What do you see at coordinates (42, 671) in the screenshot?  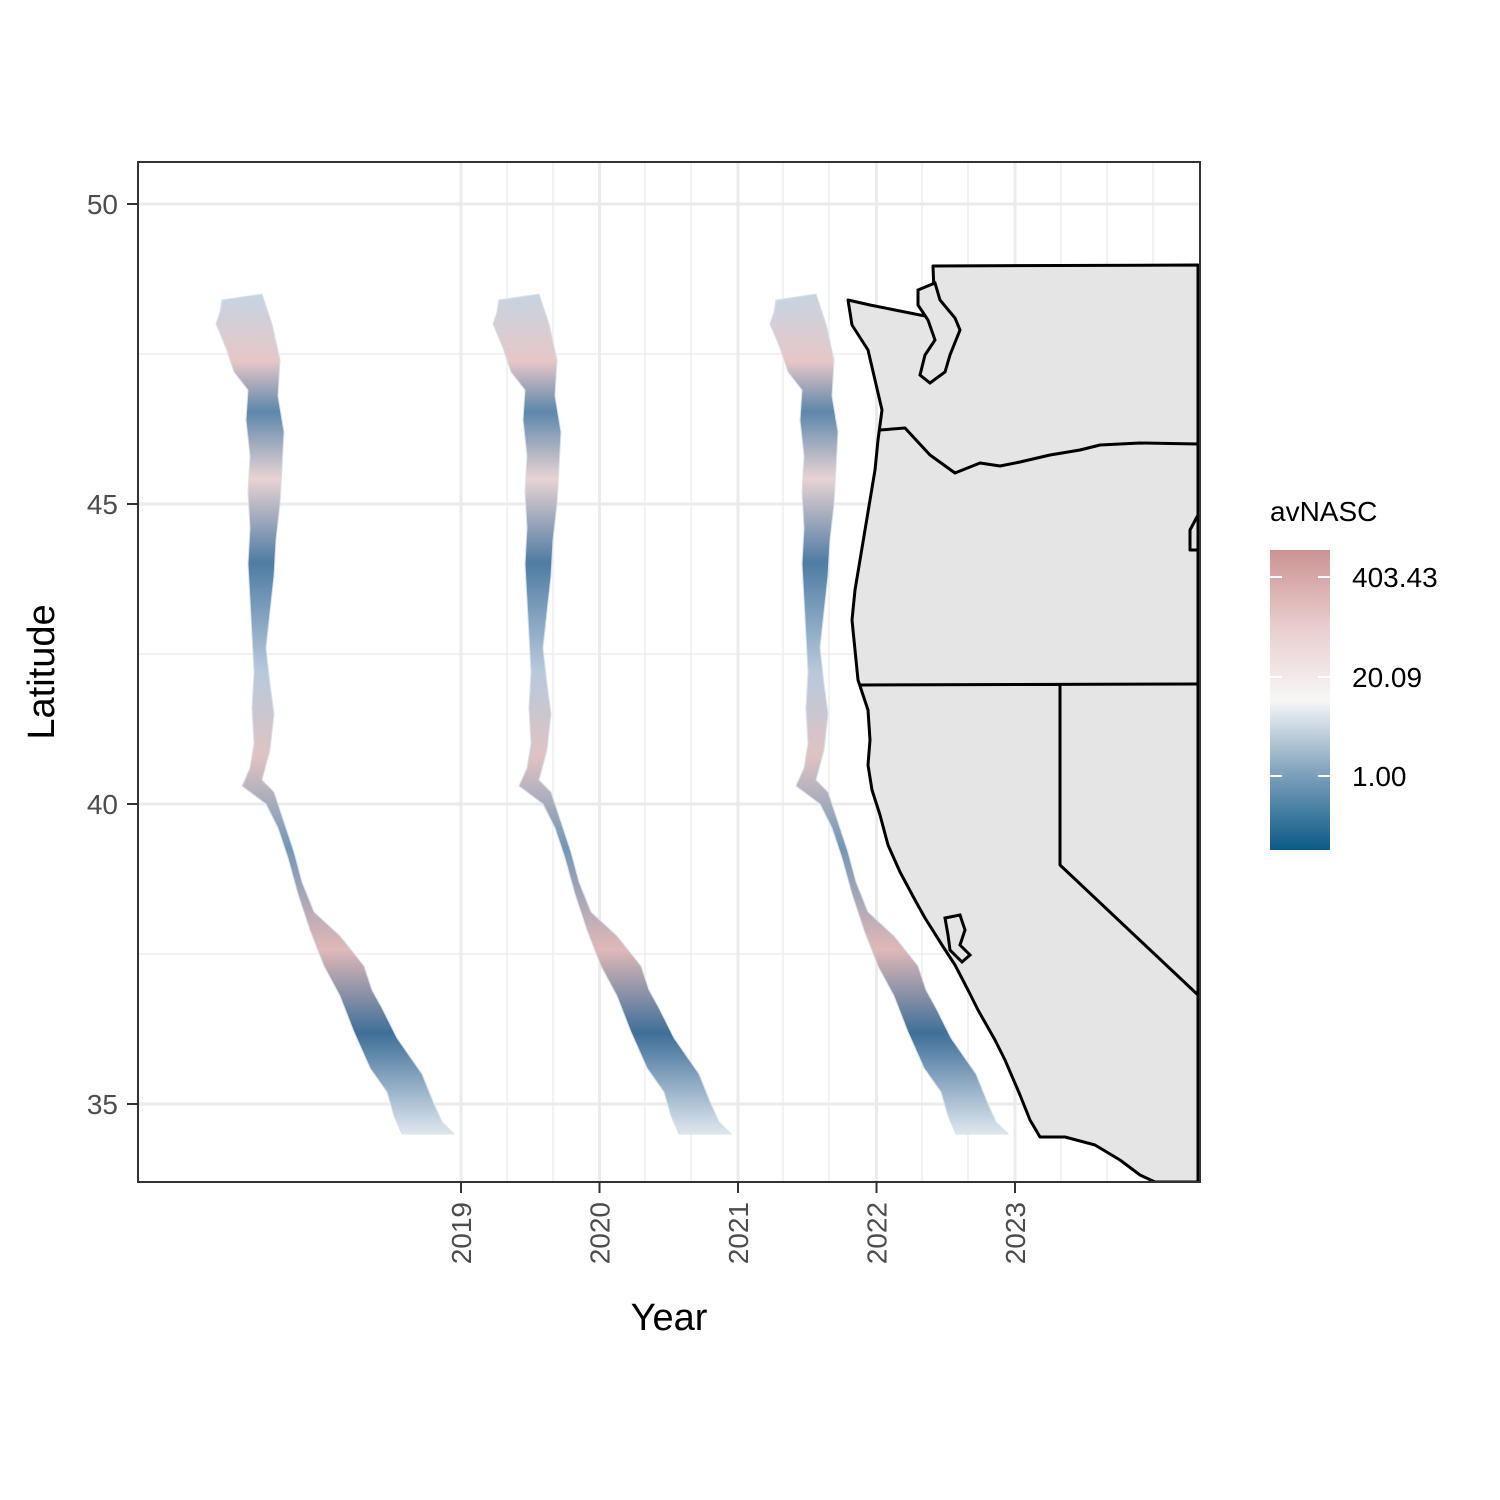 I see `y-axis-title: Latitude` at bounding box center [42, 671].